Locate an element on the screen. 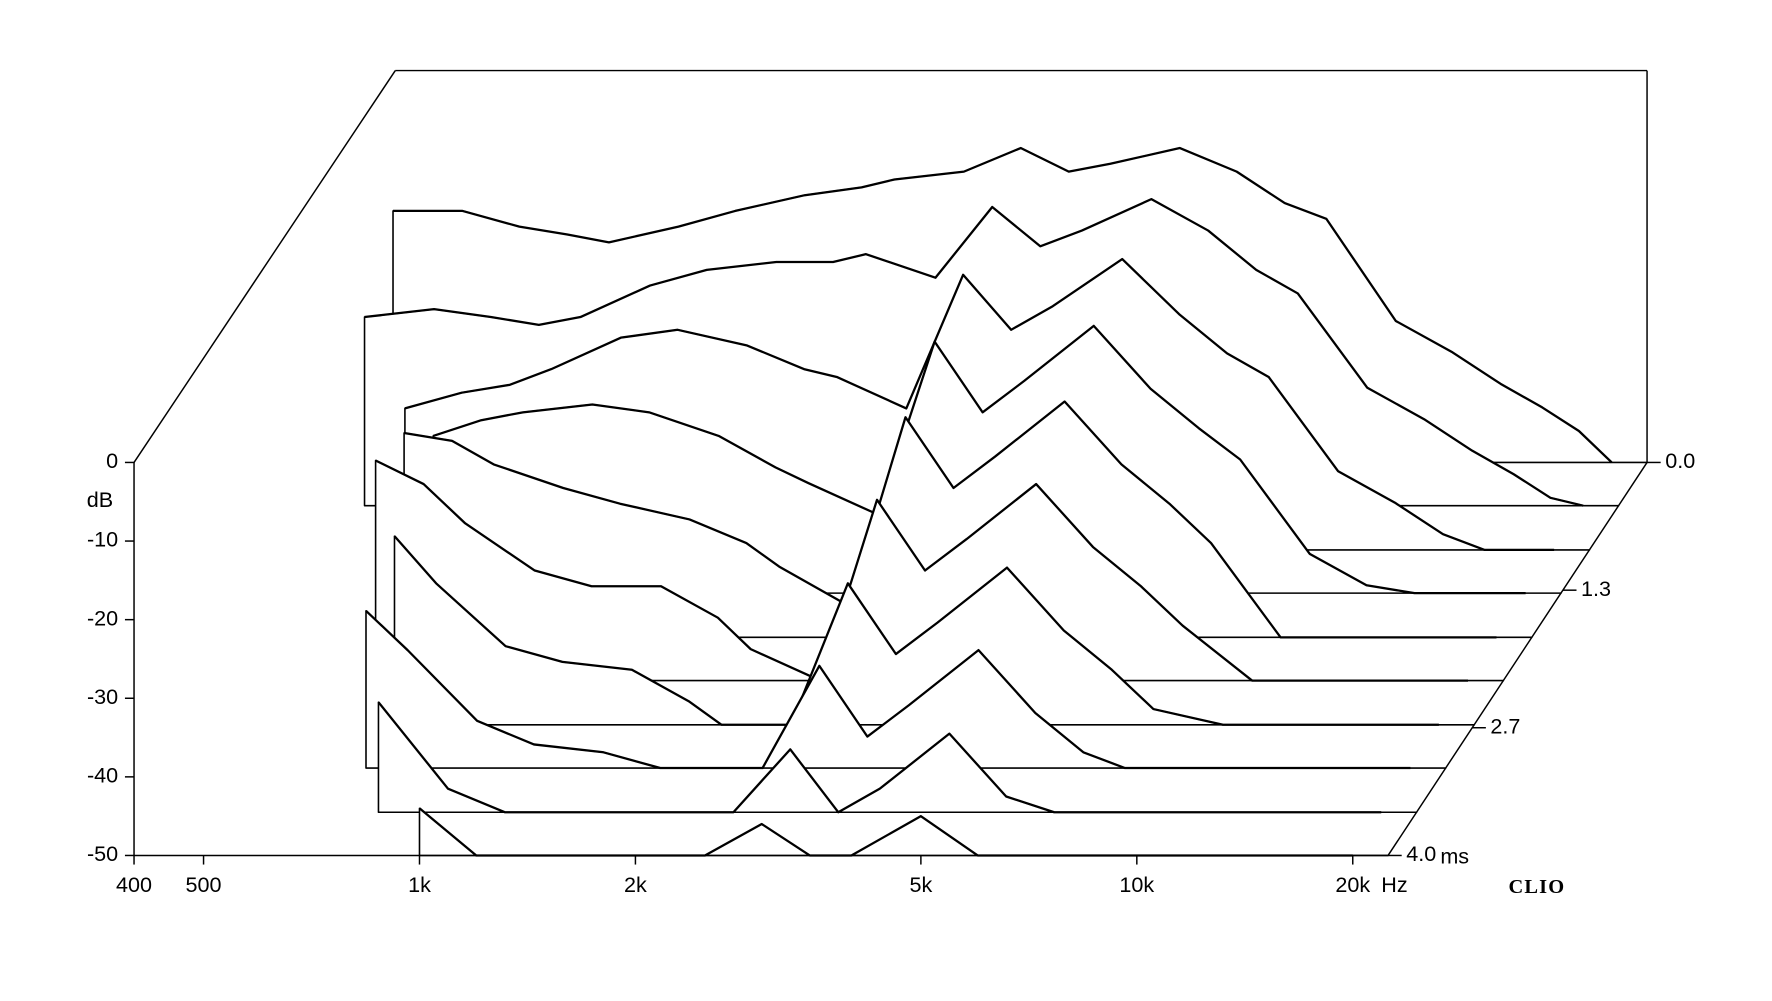  x-tick-label: 10k is located at coordinates (1136, 884).